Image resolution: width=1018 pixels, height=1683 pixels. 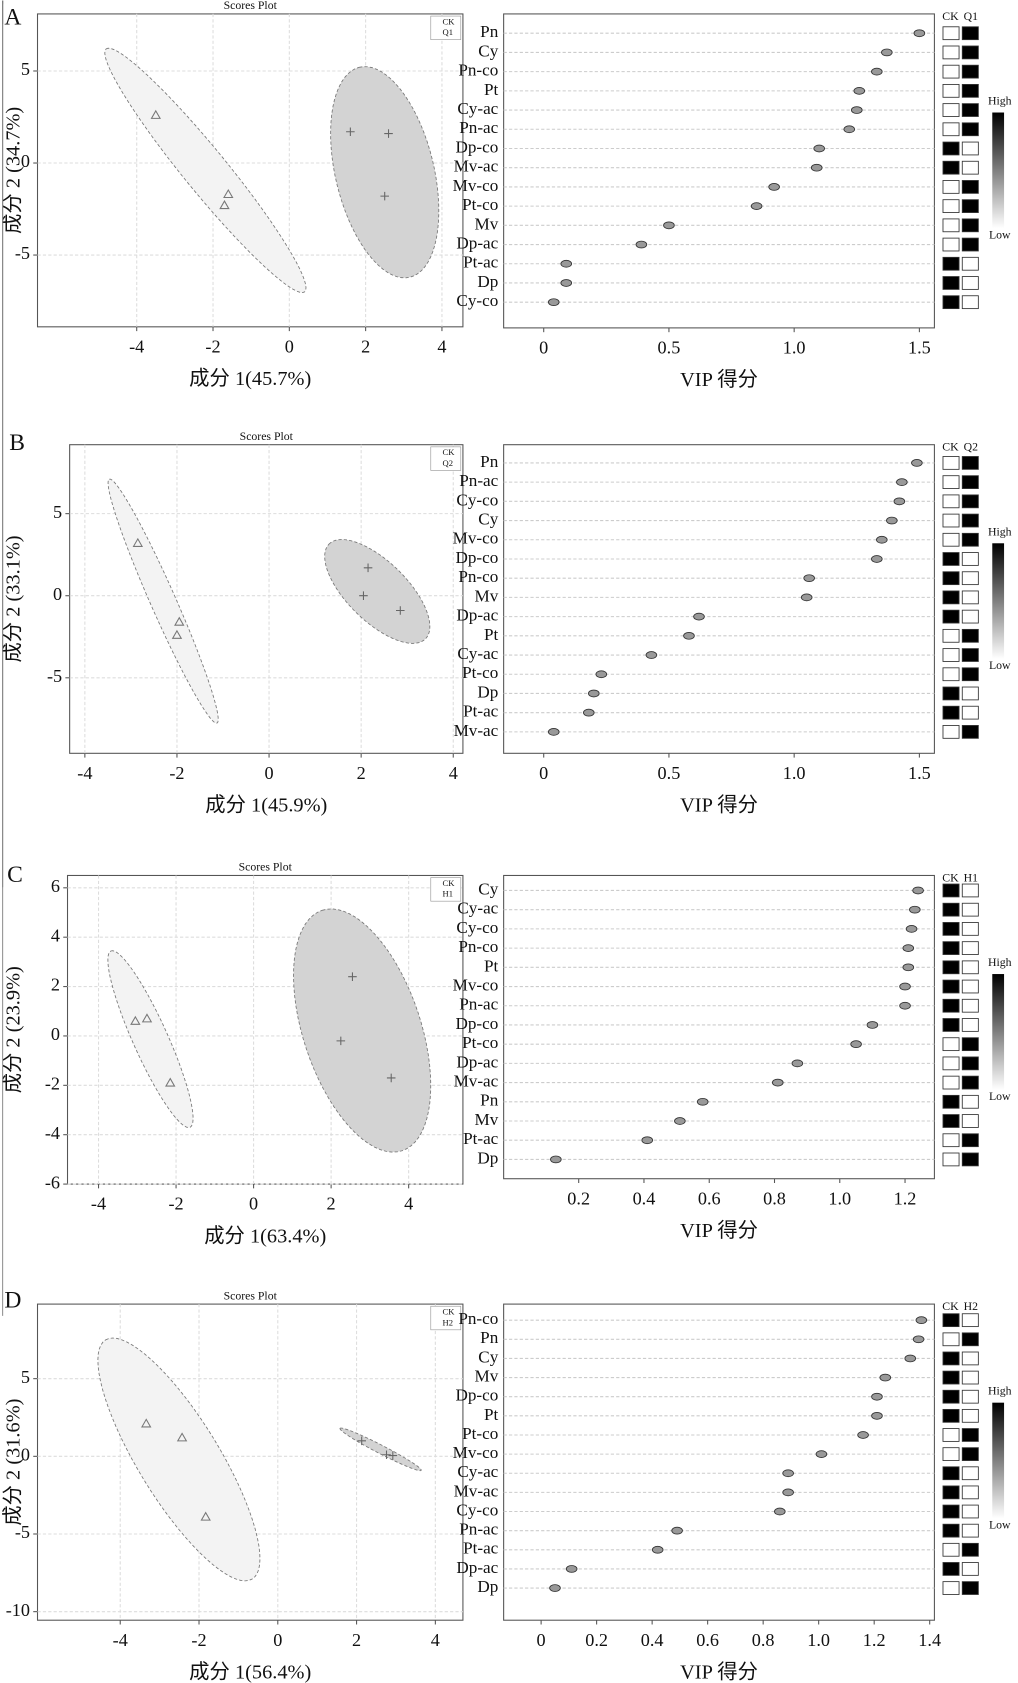 I want to click on y-tick-label: -2, so click(x=52, y=1083).